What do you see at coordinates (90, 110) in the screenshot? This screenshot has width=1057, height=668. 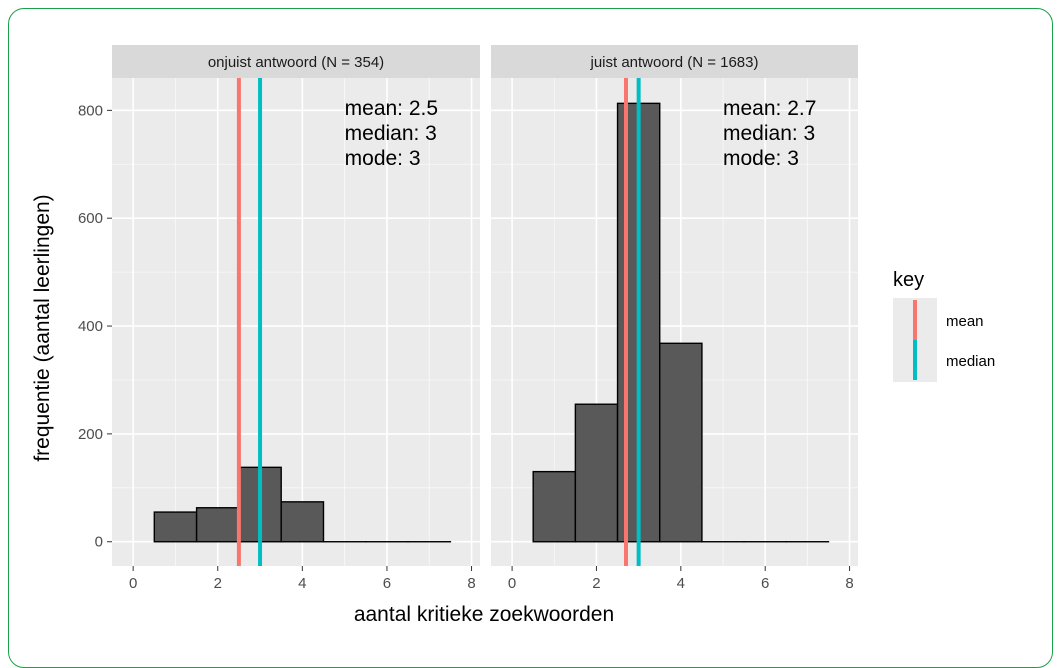 I see `y-tick-label: 800` at bounding box center [90, 110].